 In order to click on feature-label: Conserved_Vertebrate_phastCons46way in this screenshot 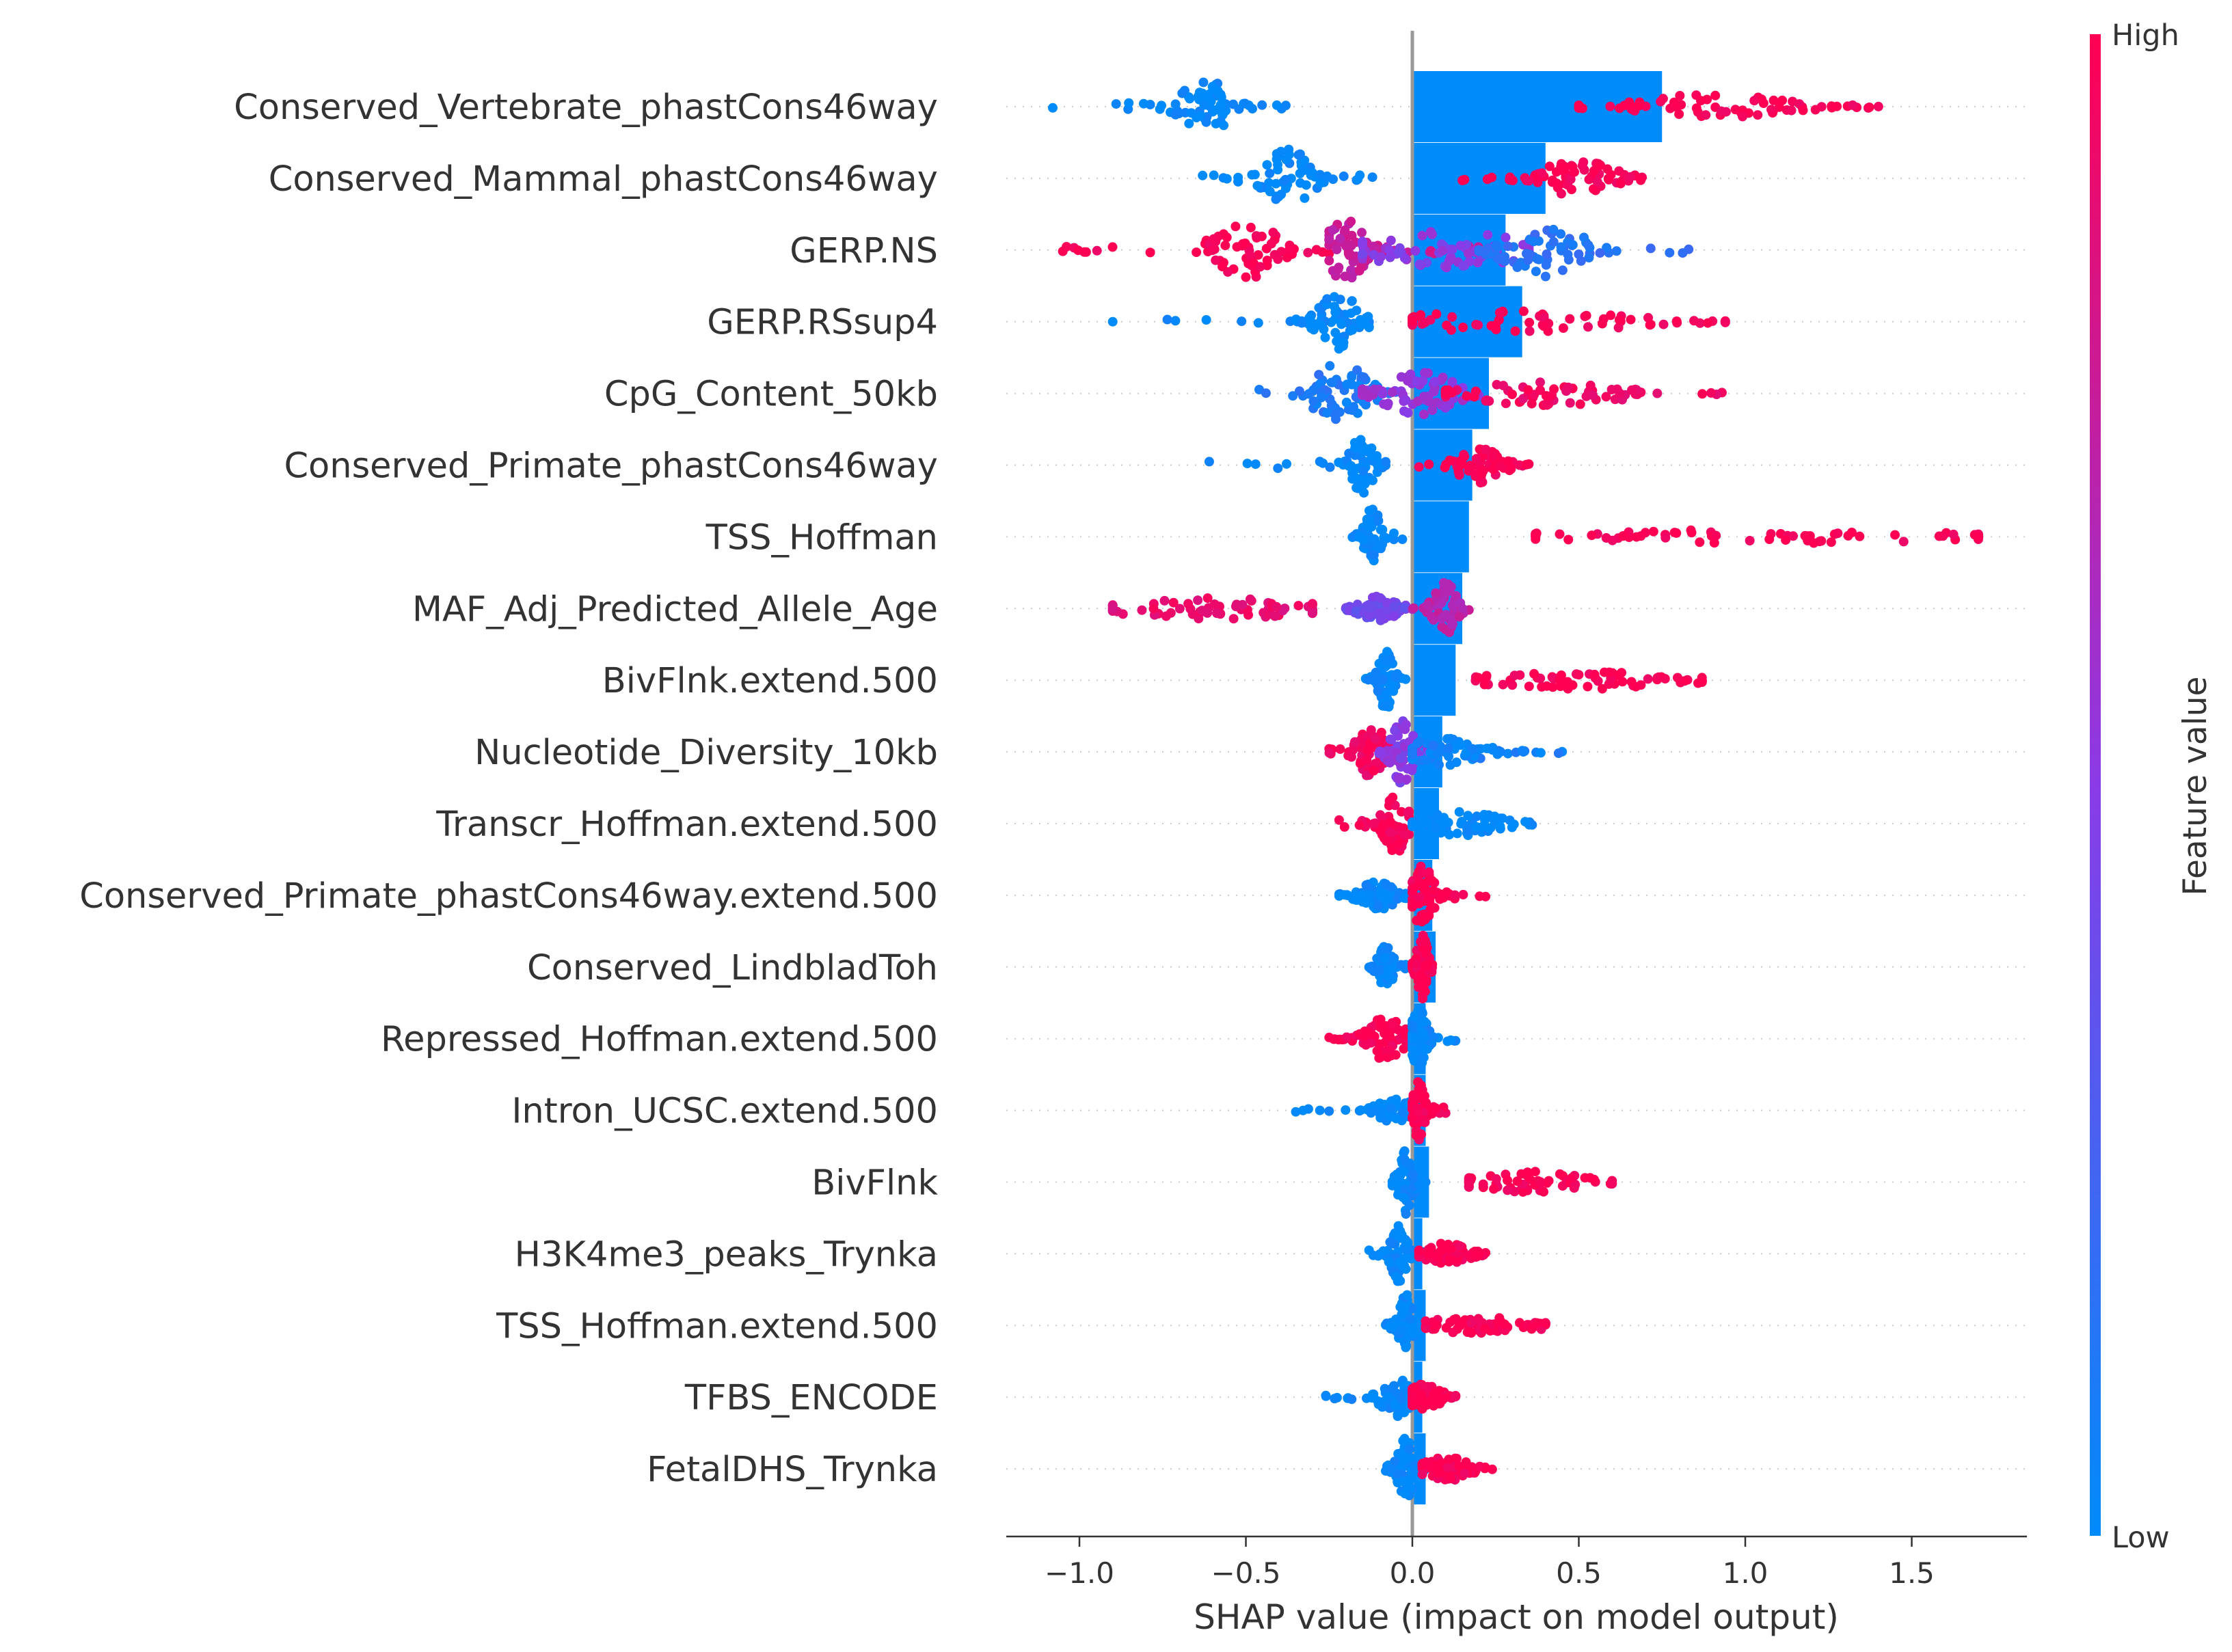, I will do `click(586, 107)`.